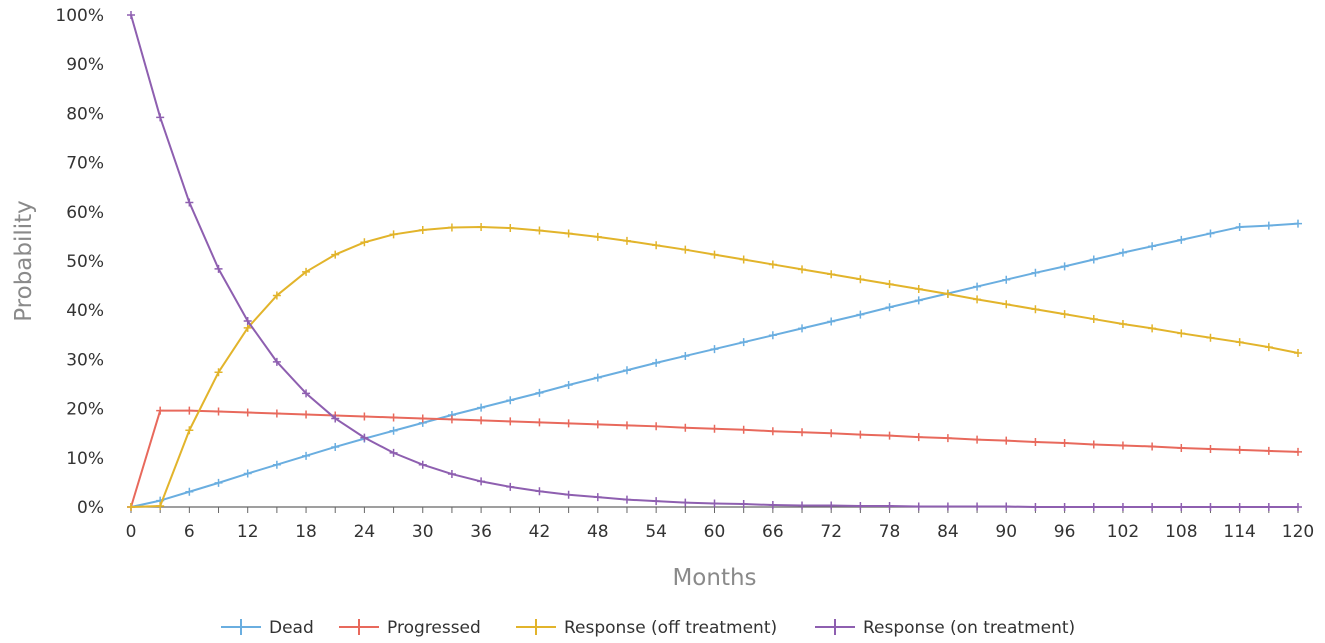 This screenshot has width=1325, height=643. Describe the element at coordinates (248, 532) in the screenshot. I see `x-tick-label: 12` at that location.